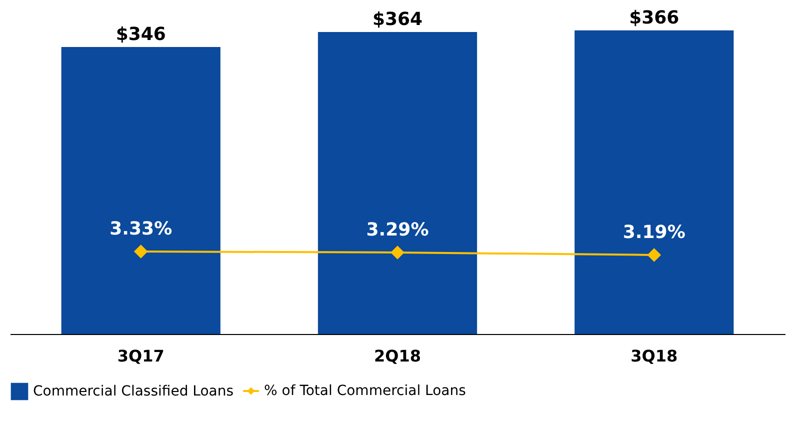 The height and width of the screenshot is (432, 795). Describe the element at coordinates (365, 391) in the screenshot. I see `legend-label: % of Total Commercial Loans` at that location.